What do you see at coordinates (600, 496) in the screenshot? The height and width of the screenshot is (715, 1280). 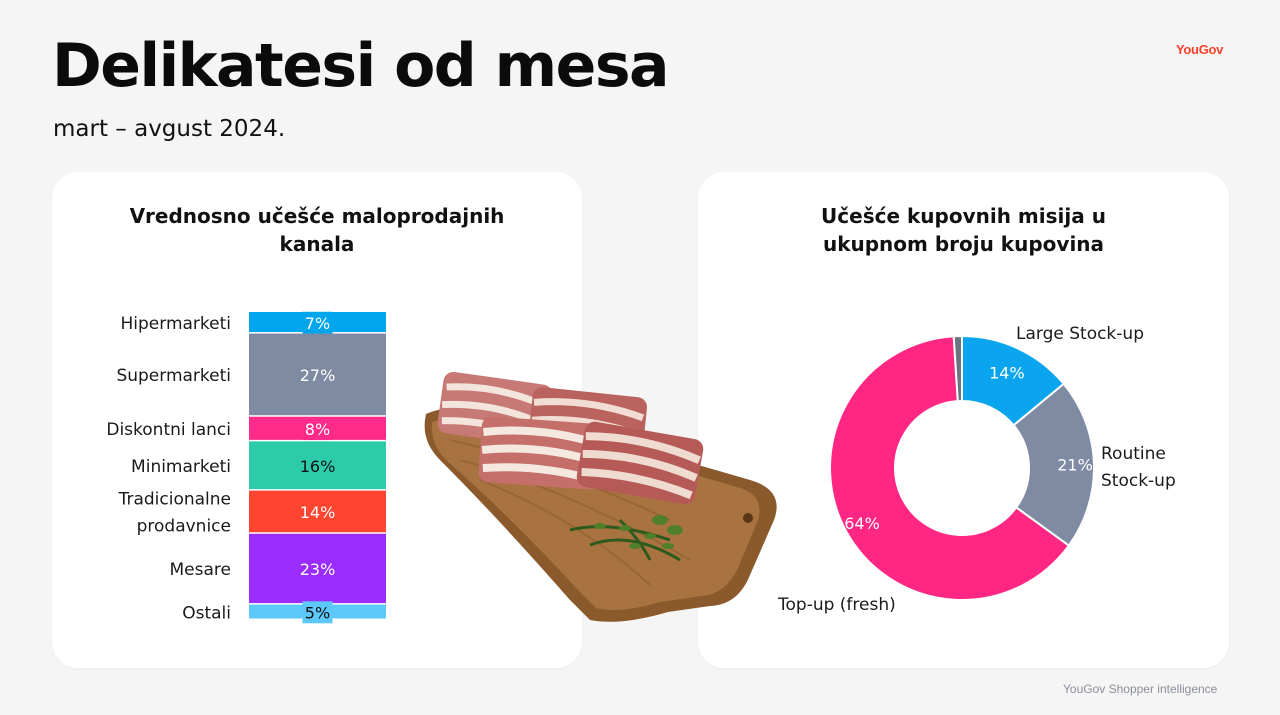 I see `bacon-on-board-image` at bounding box center [600, 496].